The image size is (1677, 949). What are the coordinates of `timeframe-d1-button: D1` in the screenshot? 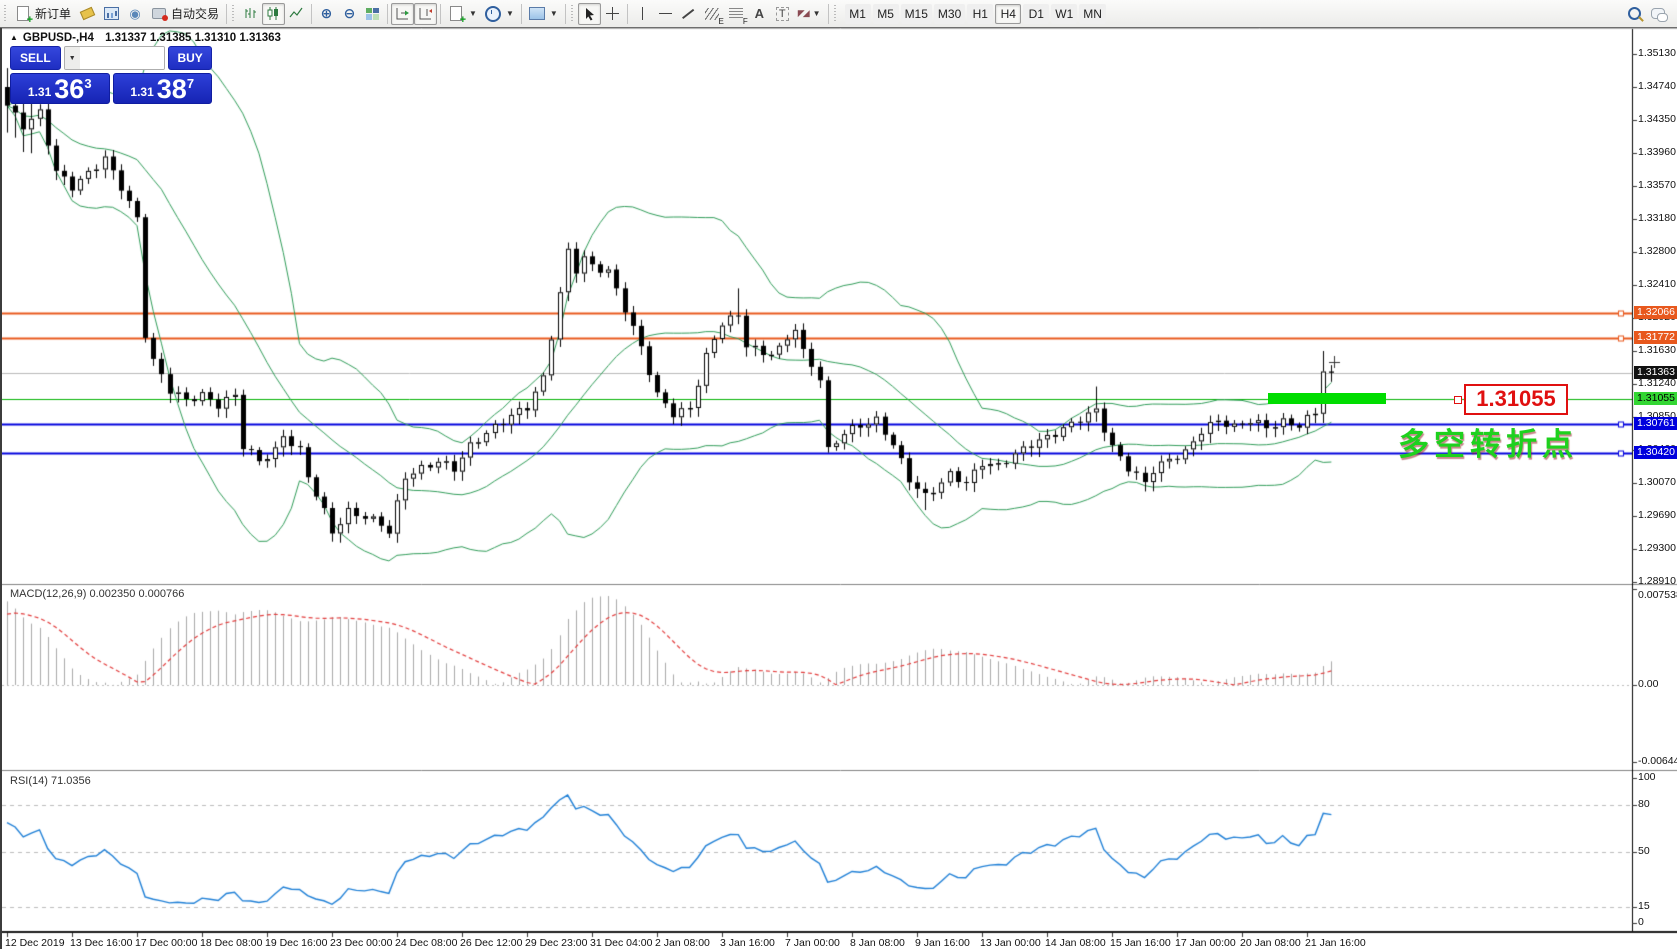 It's located at (1036, 13).